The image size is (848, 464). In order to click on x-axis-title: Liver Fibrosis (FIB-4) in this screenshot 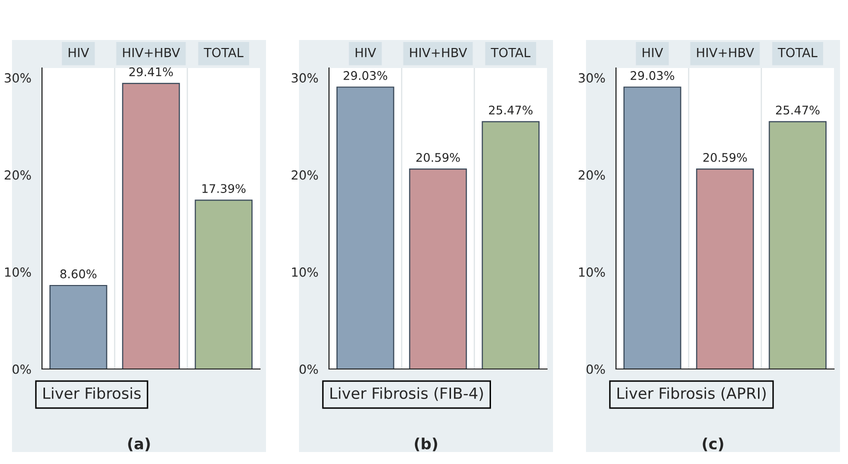, I will do `click(406, 394)`.